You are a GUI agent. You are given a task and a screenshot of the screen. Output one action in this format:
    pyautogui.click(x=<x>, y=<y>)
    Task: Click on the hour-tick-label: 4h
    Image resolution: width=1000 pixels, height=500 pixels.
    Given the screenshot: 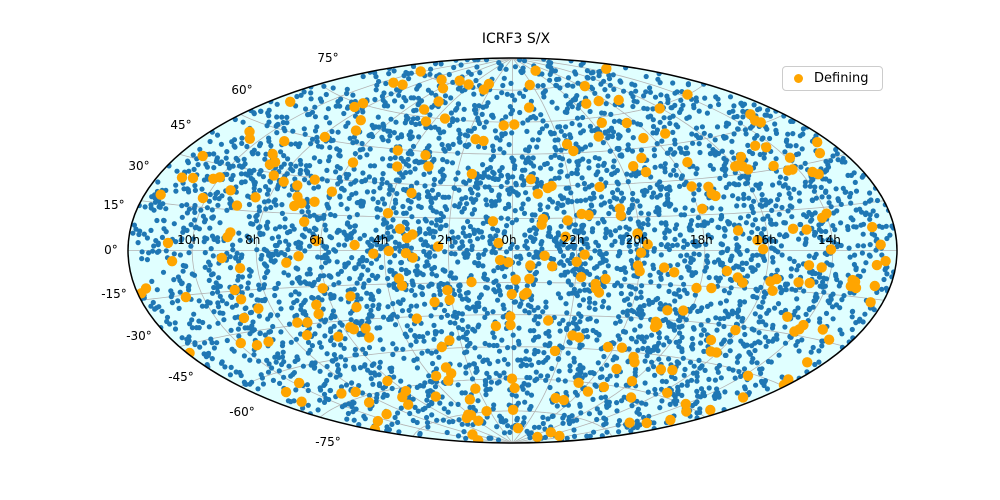 What is the action you would take?
    pyautogui.click(x=380, y=240)
    